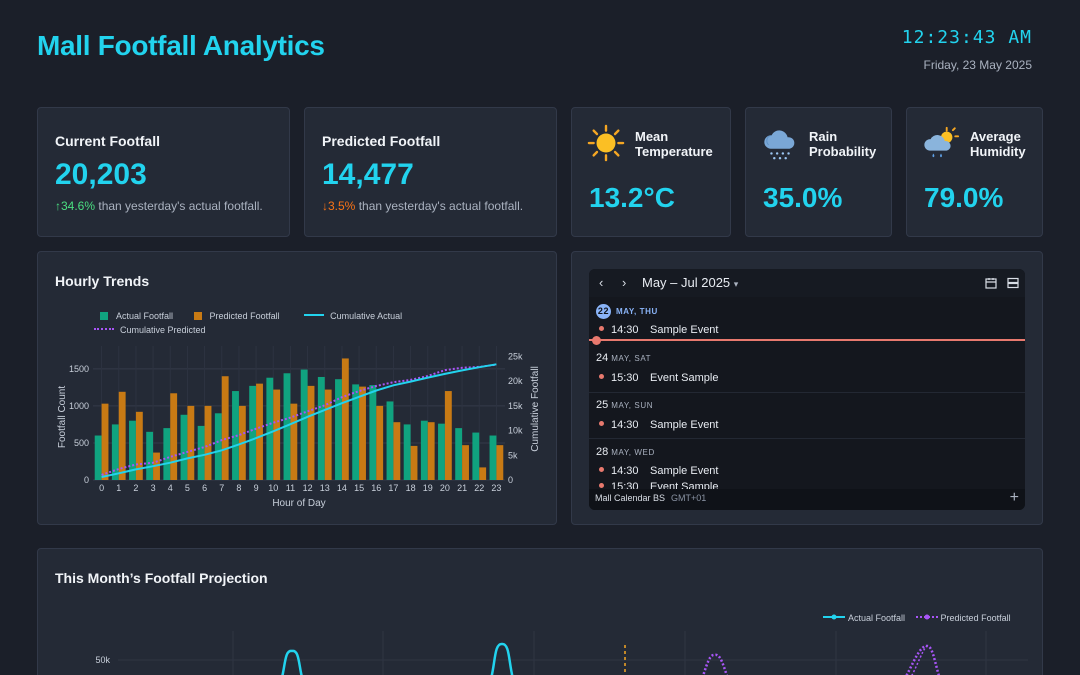  What do you see at coordinates (601, 282) in the screenshot?
I see `prev-icon: ‹` at bounding box center [601, 282].